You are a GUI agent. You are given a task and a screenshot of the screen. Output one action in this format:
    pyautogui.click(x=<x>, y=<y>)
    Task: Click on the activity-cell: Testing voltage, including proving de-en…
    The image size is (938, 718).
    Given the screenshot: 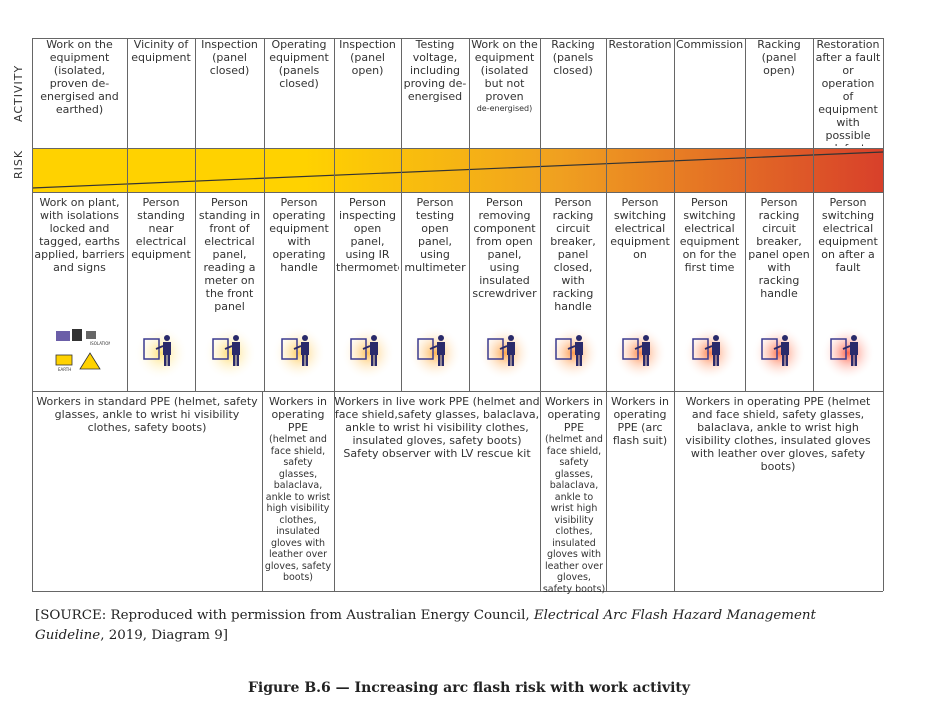 What is the action you would take?
    pyautogui.click(x=435, y=70)
    